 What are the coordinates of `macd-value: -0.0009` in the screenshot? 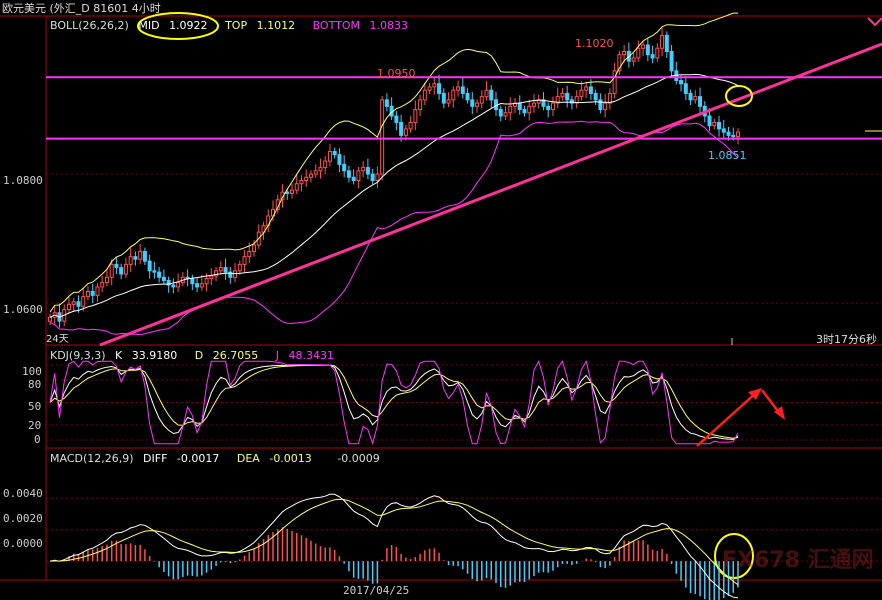 It's located at (358, 458).